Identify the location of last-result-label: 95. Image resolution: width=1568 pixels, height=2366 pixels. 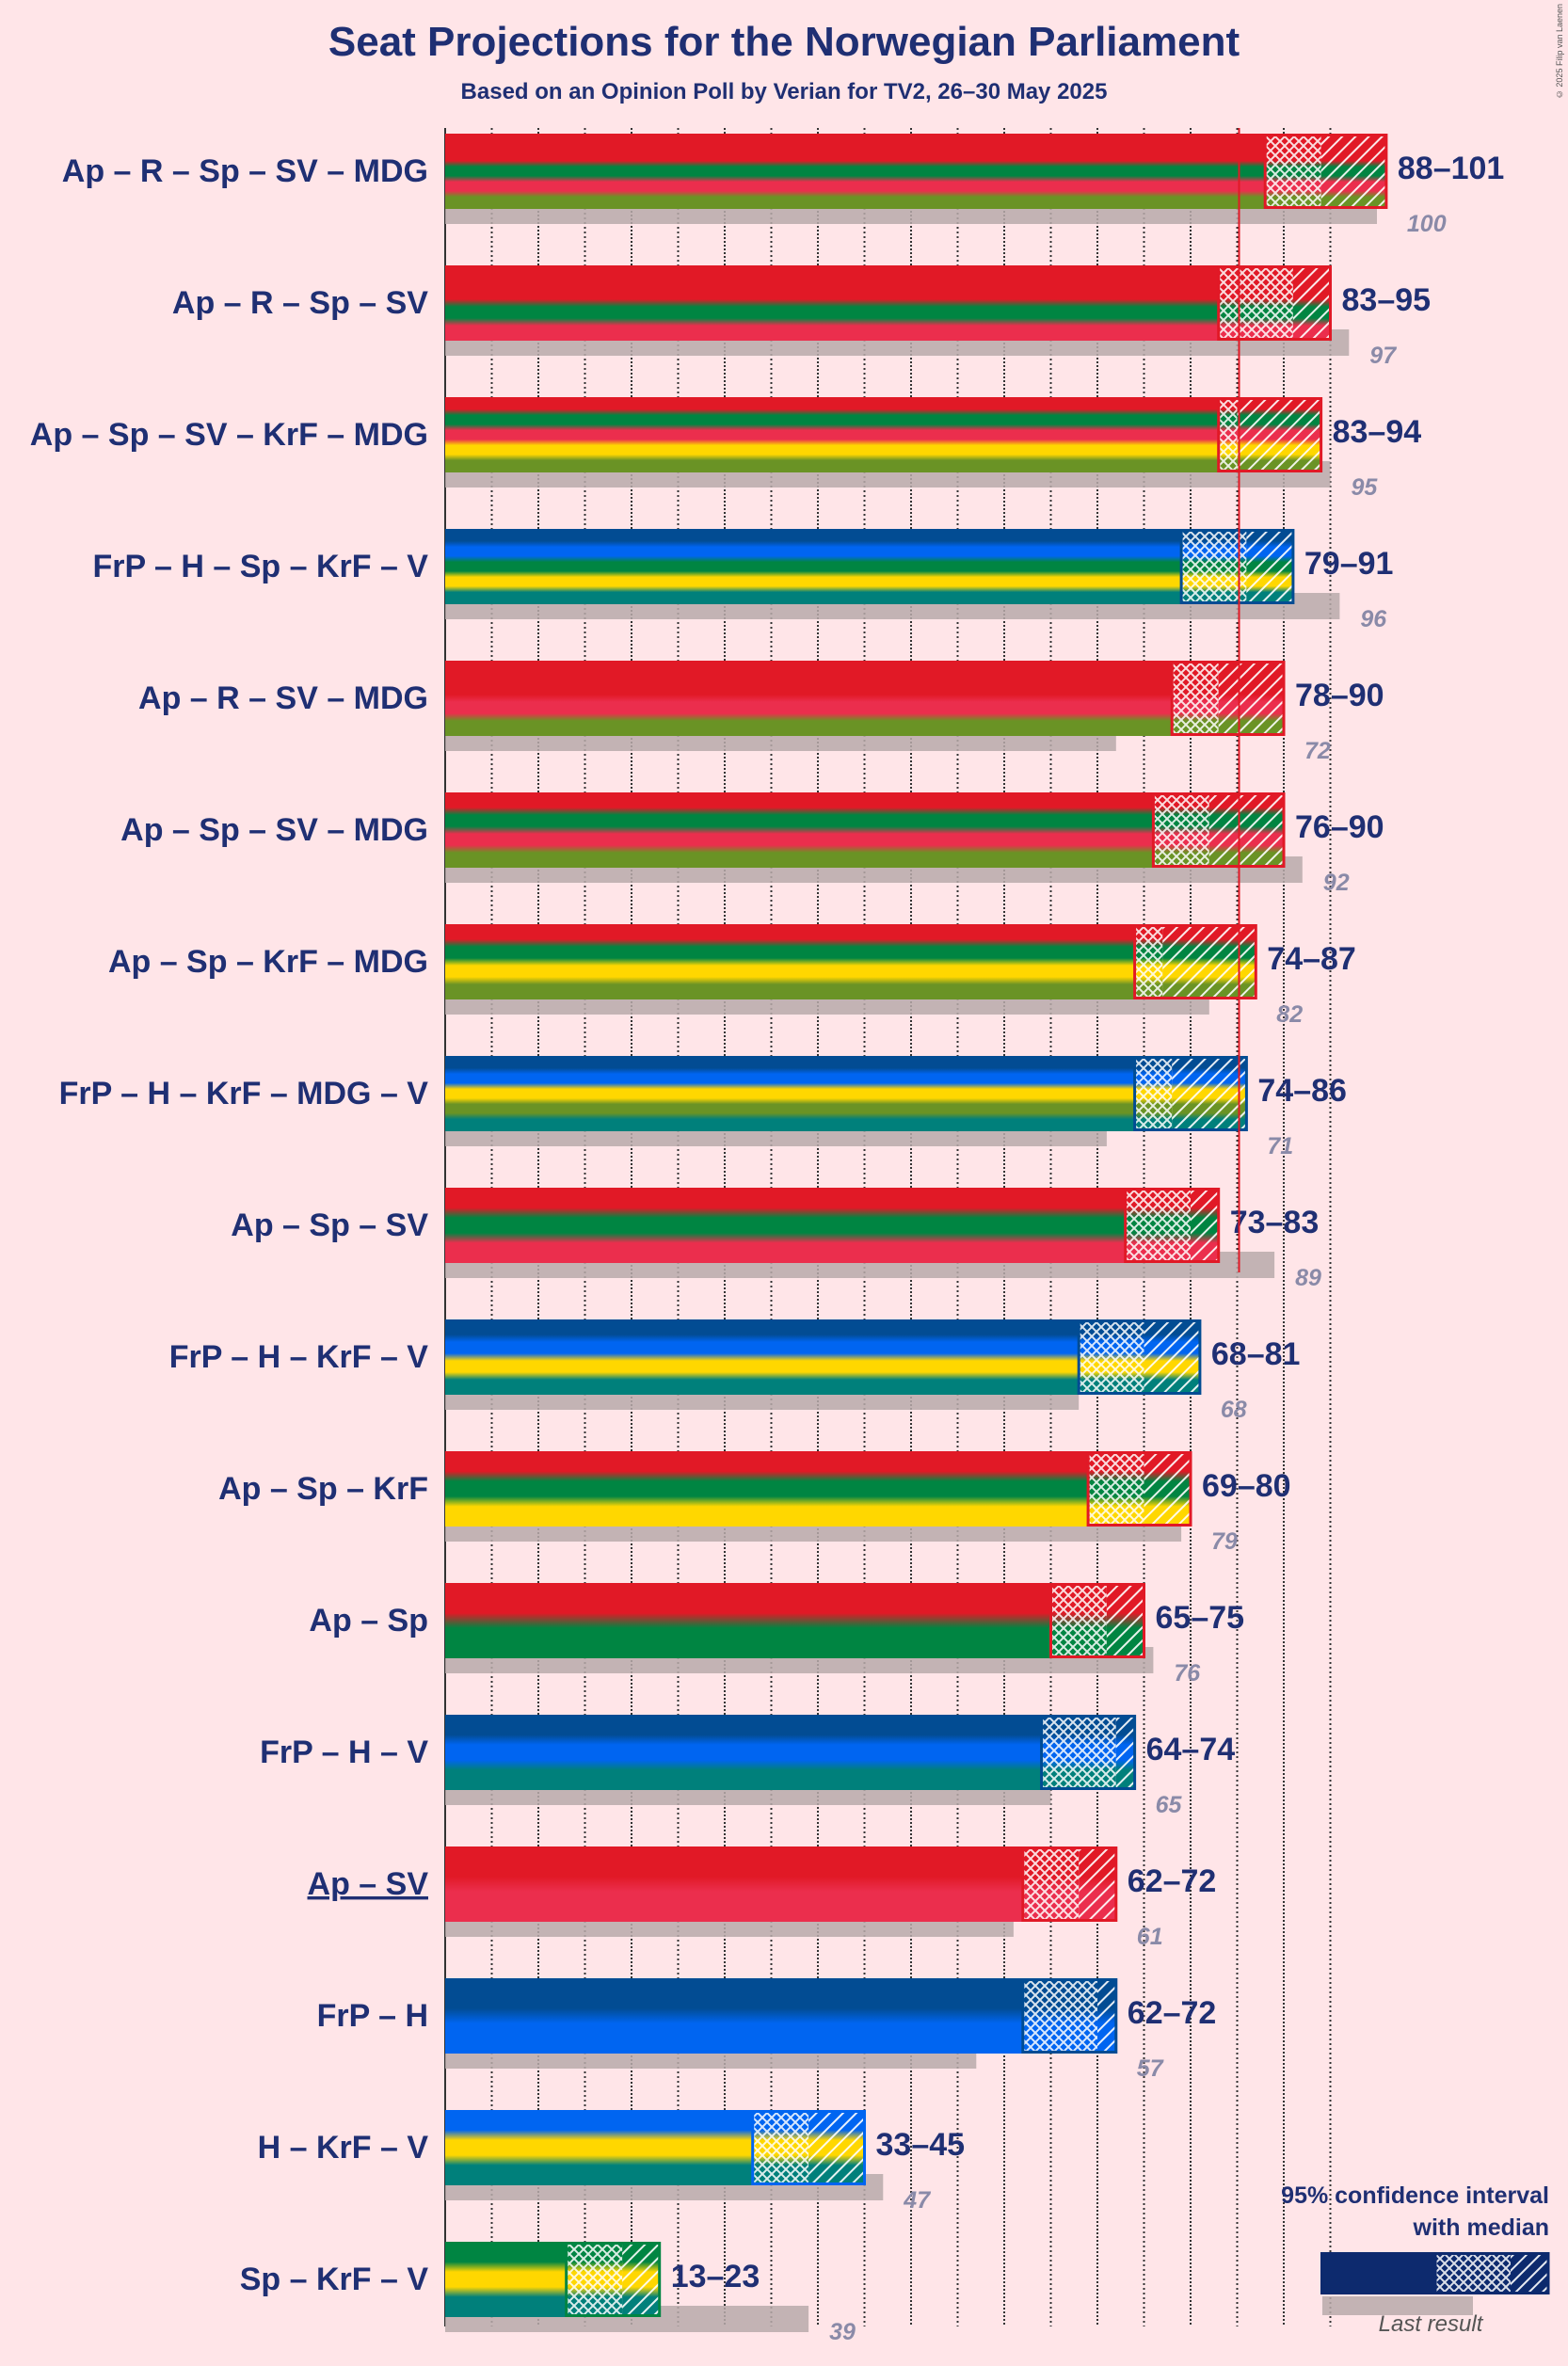
(1365, 487).